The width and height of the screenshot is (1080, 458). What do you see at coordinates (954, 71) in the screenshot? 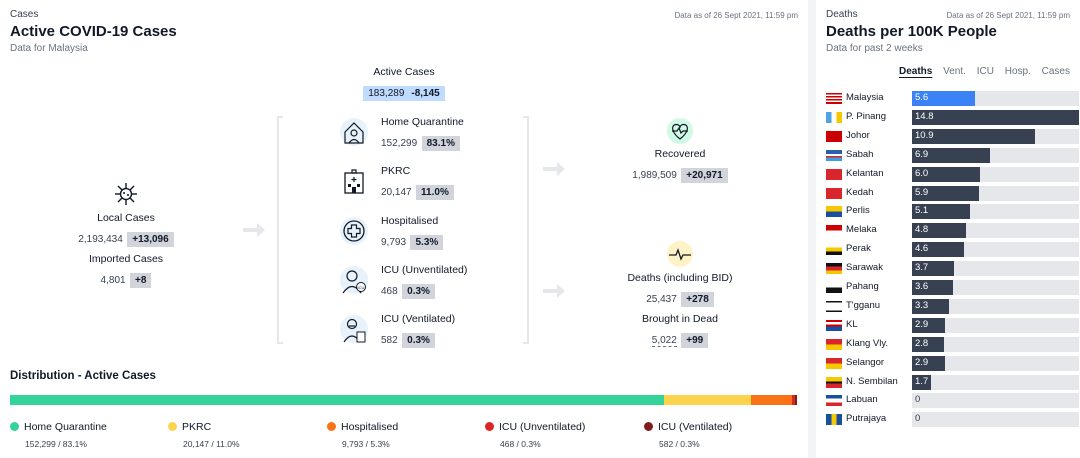
I see `tab-vent: Vent.` at bounding box center [954, 71].